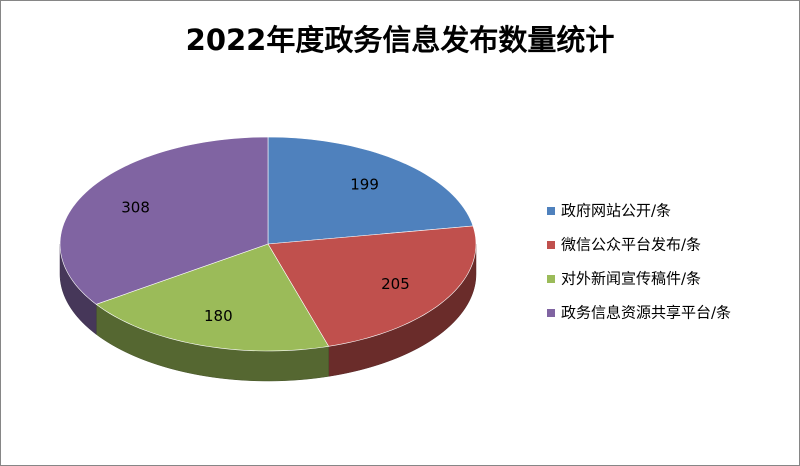 Image resolution: width=800 pixels, height=466 pixels. I want to click on data-label: 180, so click(218, 316).